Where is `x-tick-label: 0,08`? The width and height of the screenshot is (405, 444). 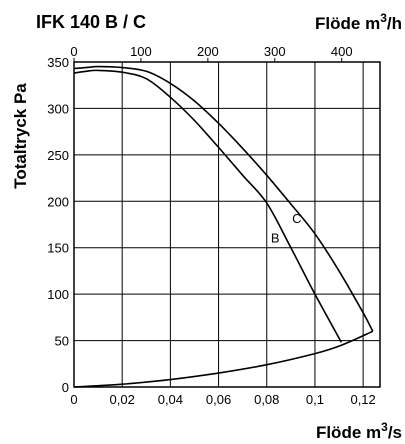 x-tick-label: 0,08 is located at coordinates (266, 399).